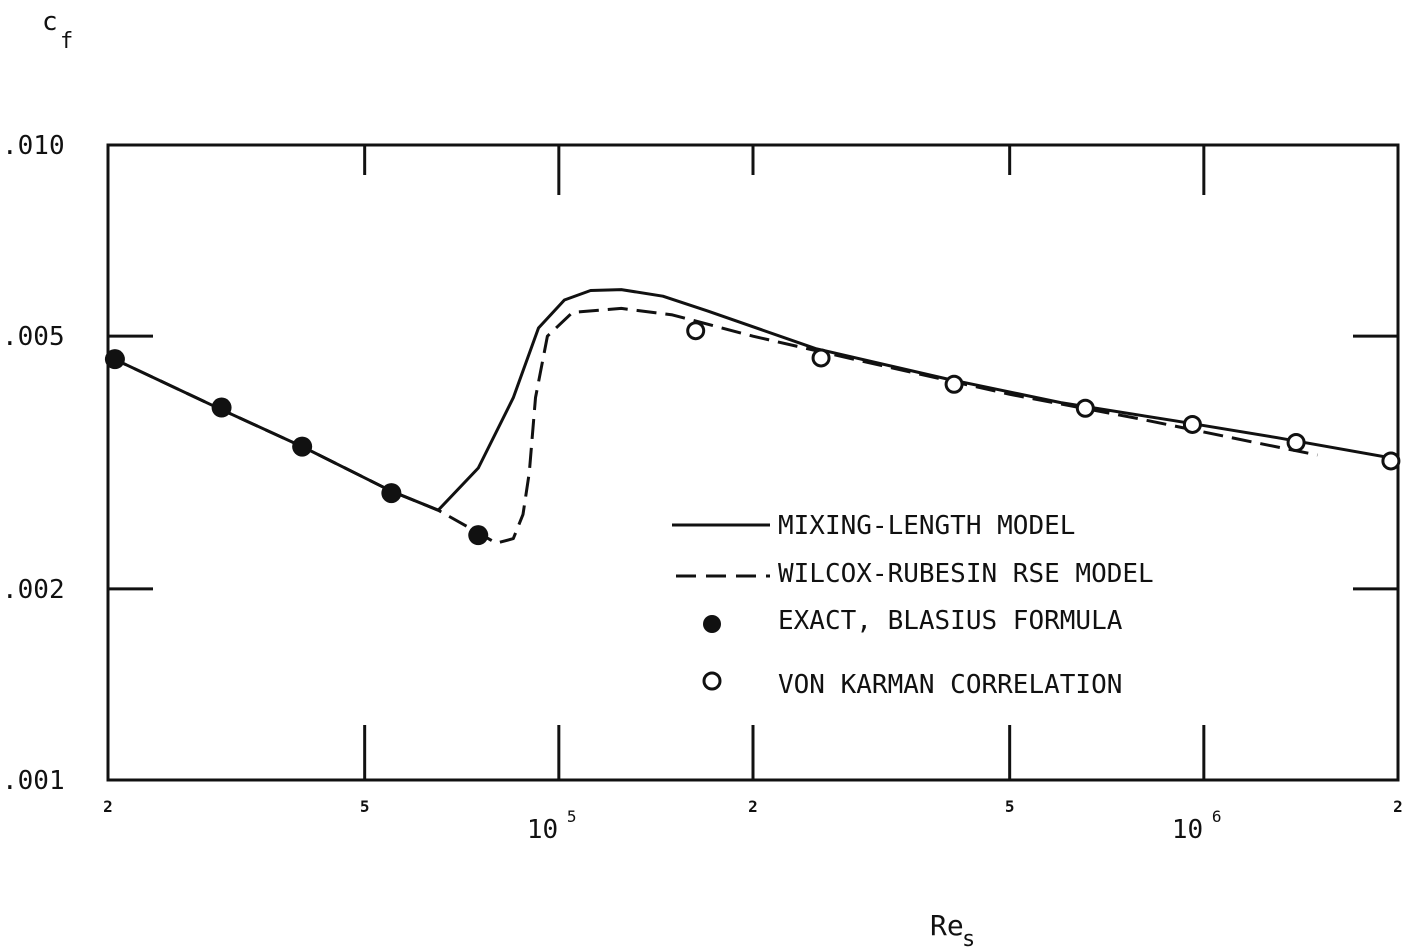  What do you see at coordinates (712, 624) in the screenshot?
I see `legend-marker-blasius` at bounding box center [712, 624].